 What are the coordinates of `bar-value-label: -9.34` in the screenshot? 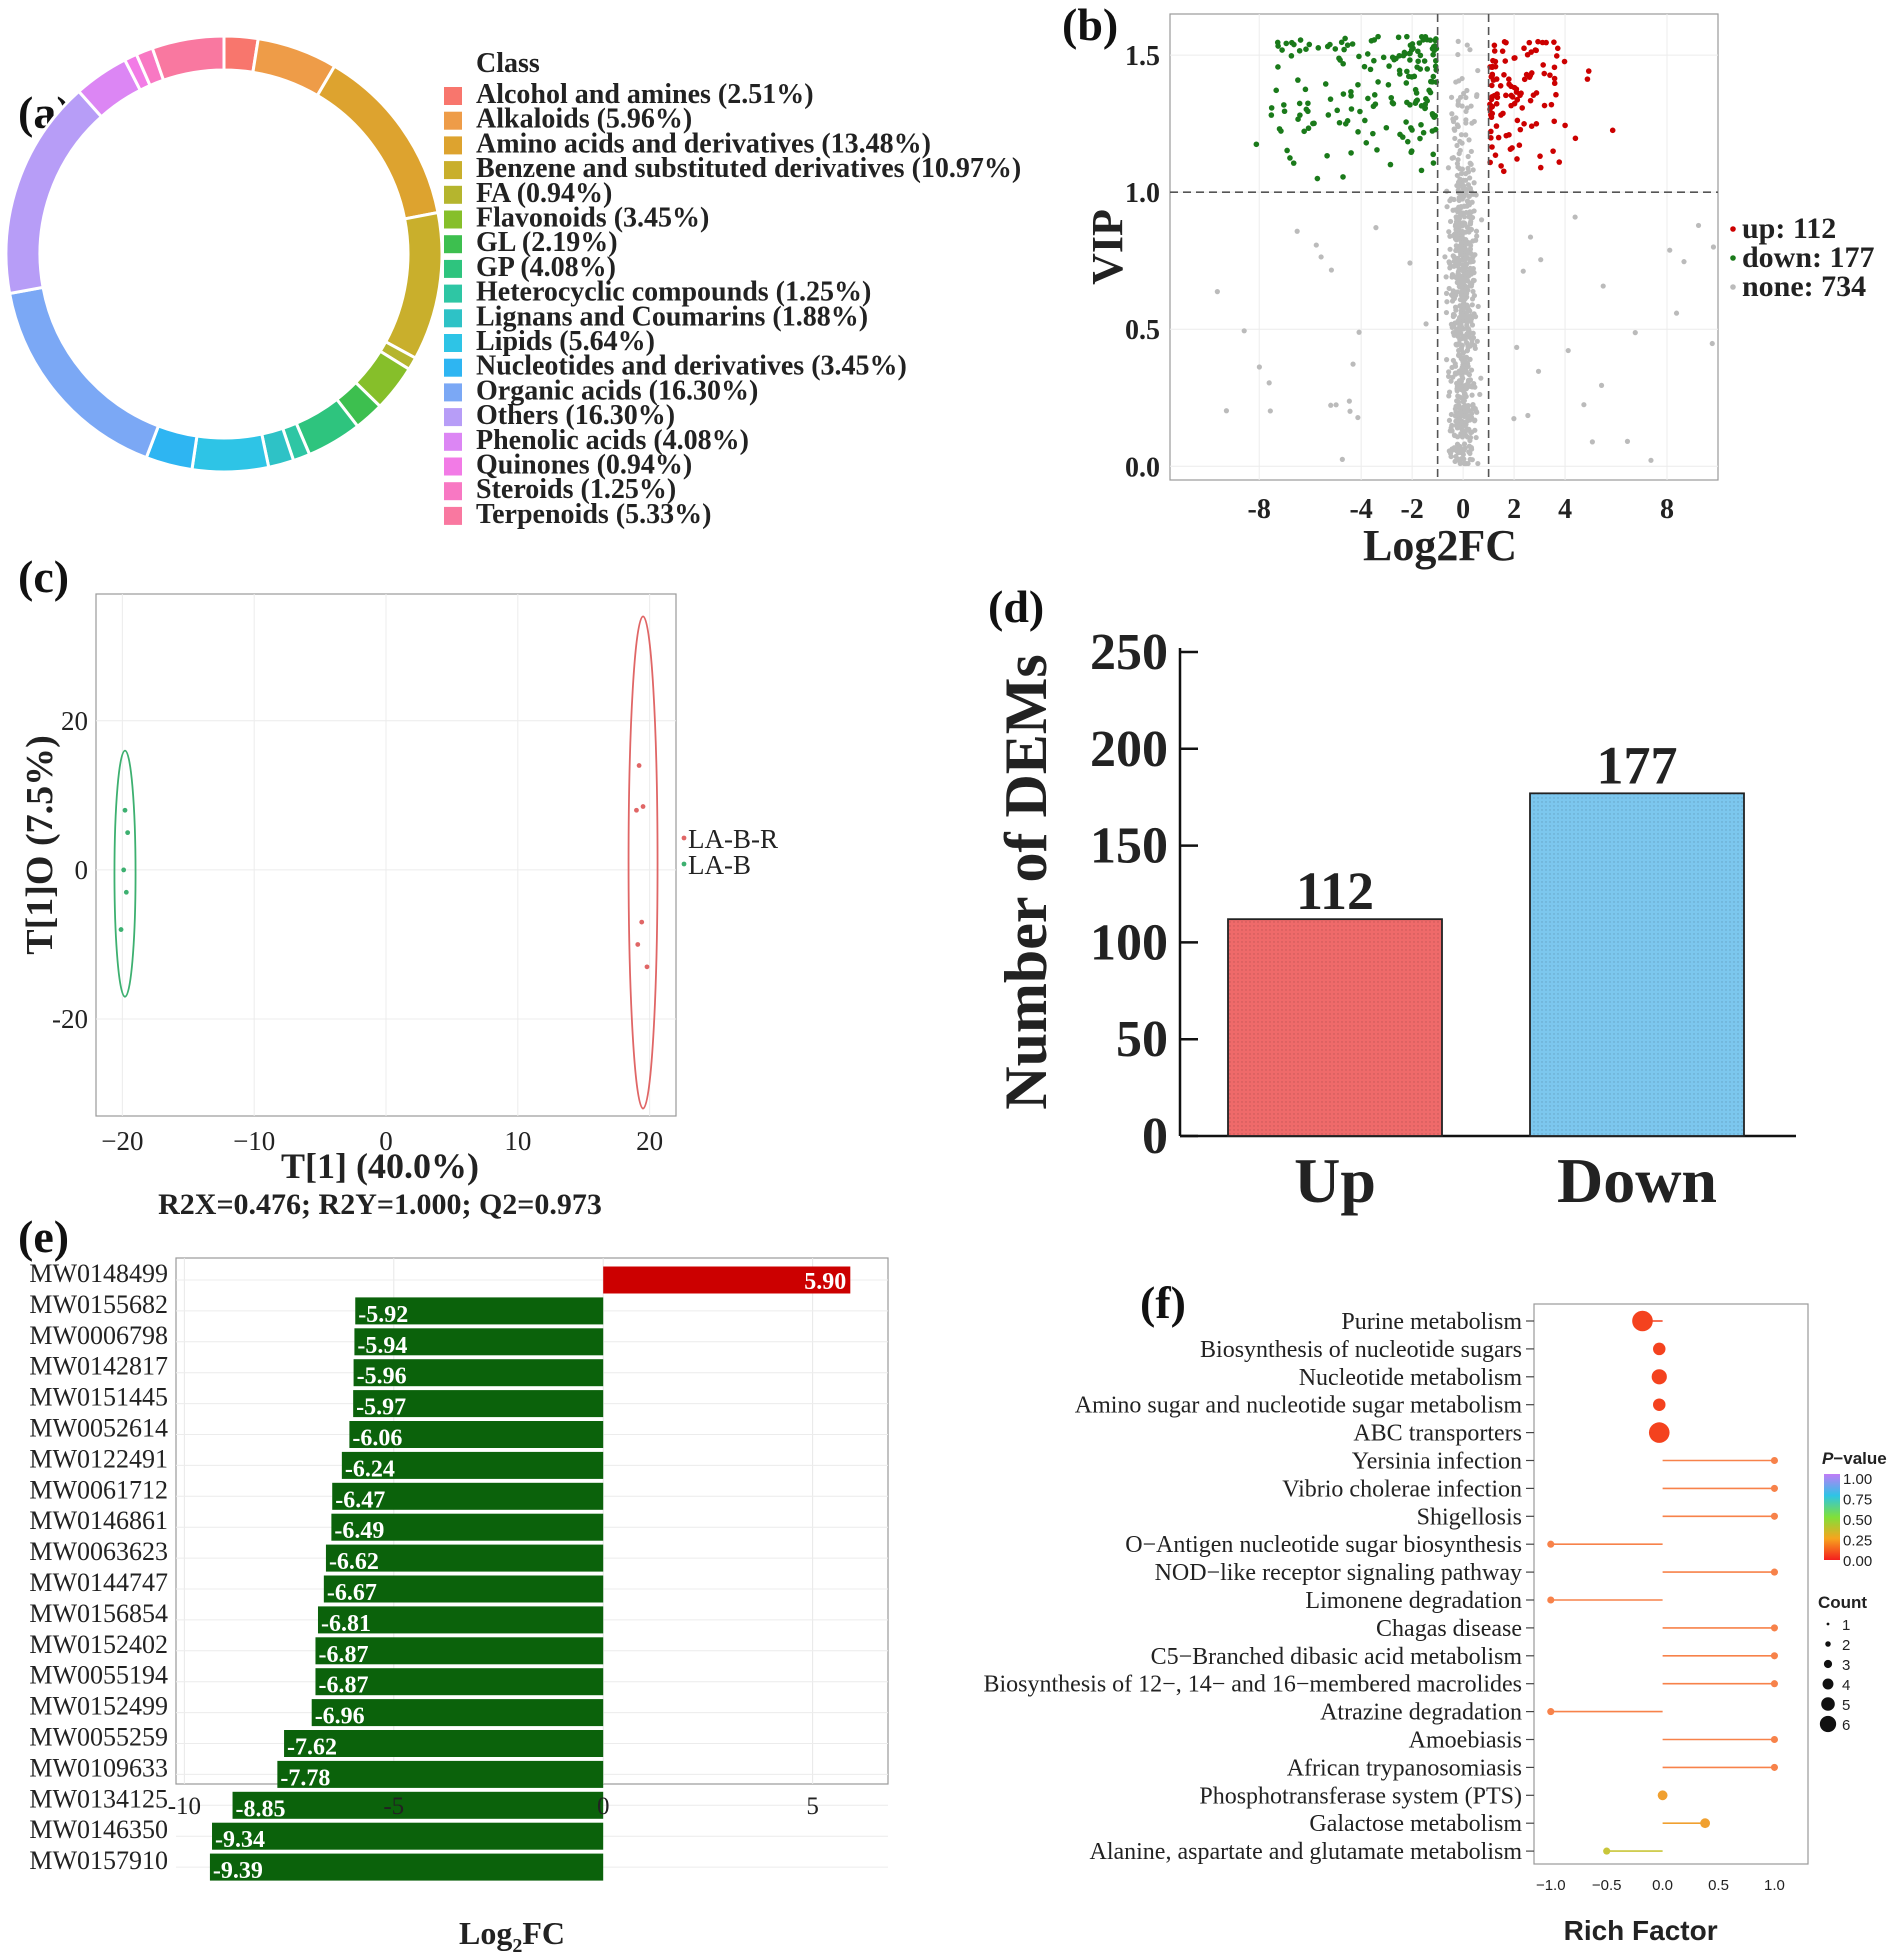 It's located at (240, 1840).